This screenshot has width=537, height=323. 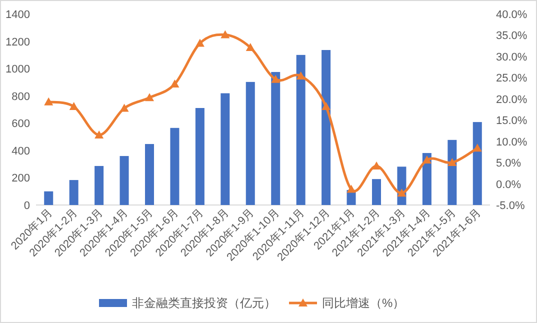 I want to click on y2-tick-label: 15.0%, so click(x=512, y=121).